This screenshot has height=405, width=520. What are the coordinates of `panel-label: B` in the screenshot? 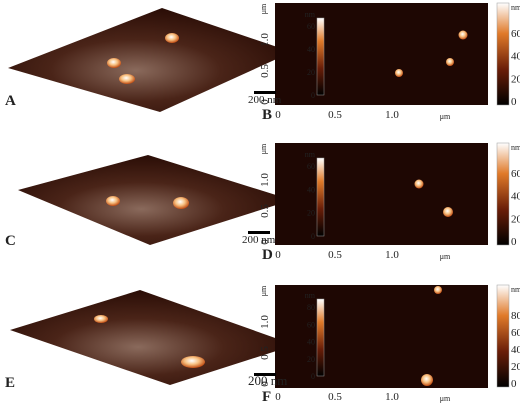 It's located at (267, 115).